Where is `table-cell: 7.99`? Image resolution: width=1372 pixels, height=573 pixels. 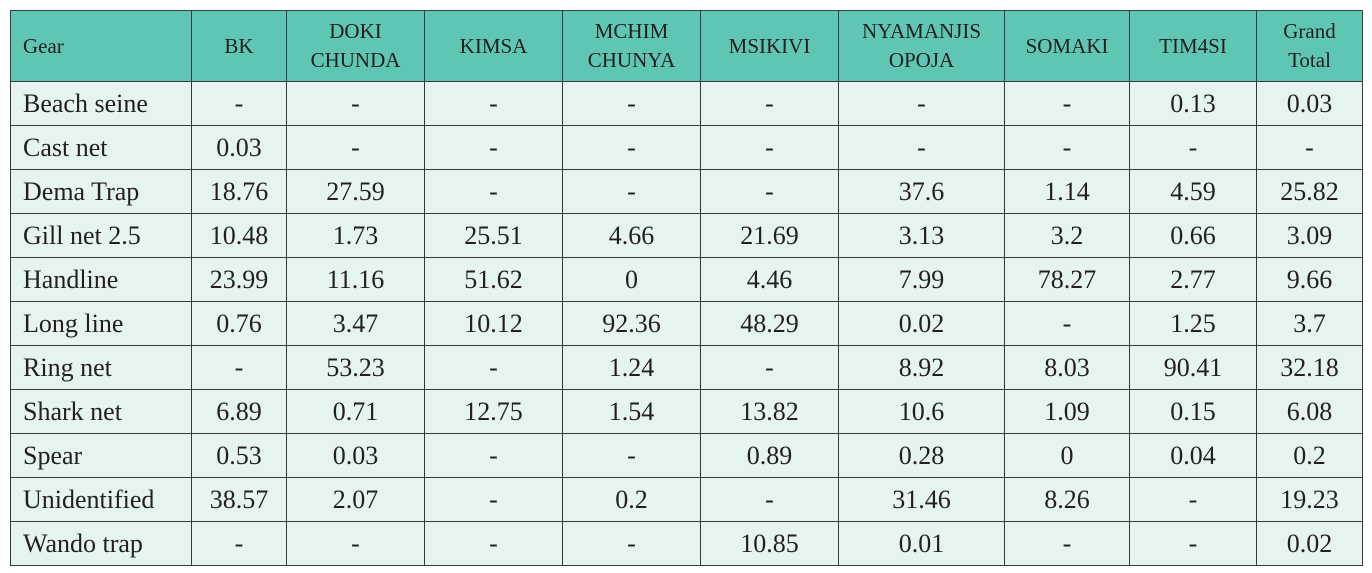 table-cell: 7.99 is located at coordinates (921, 279).